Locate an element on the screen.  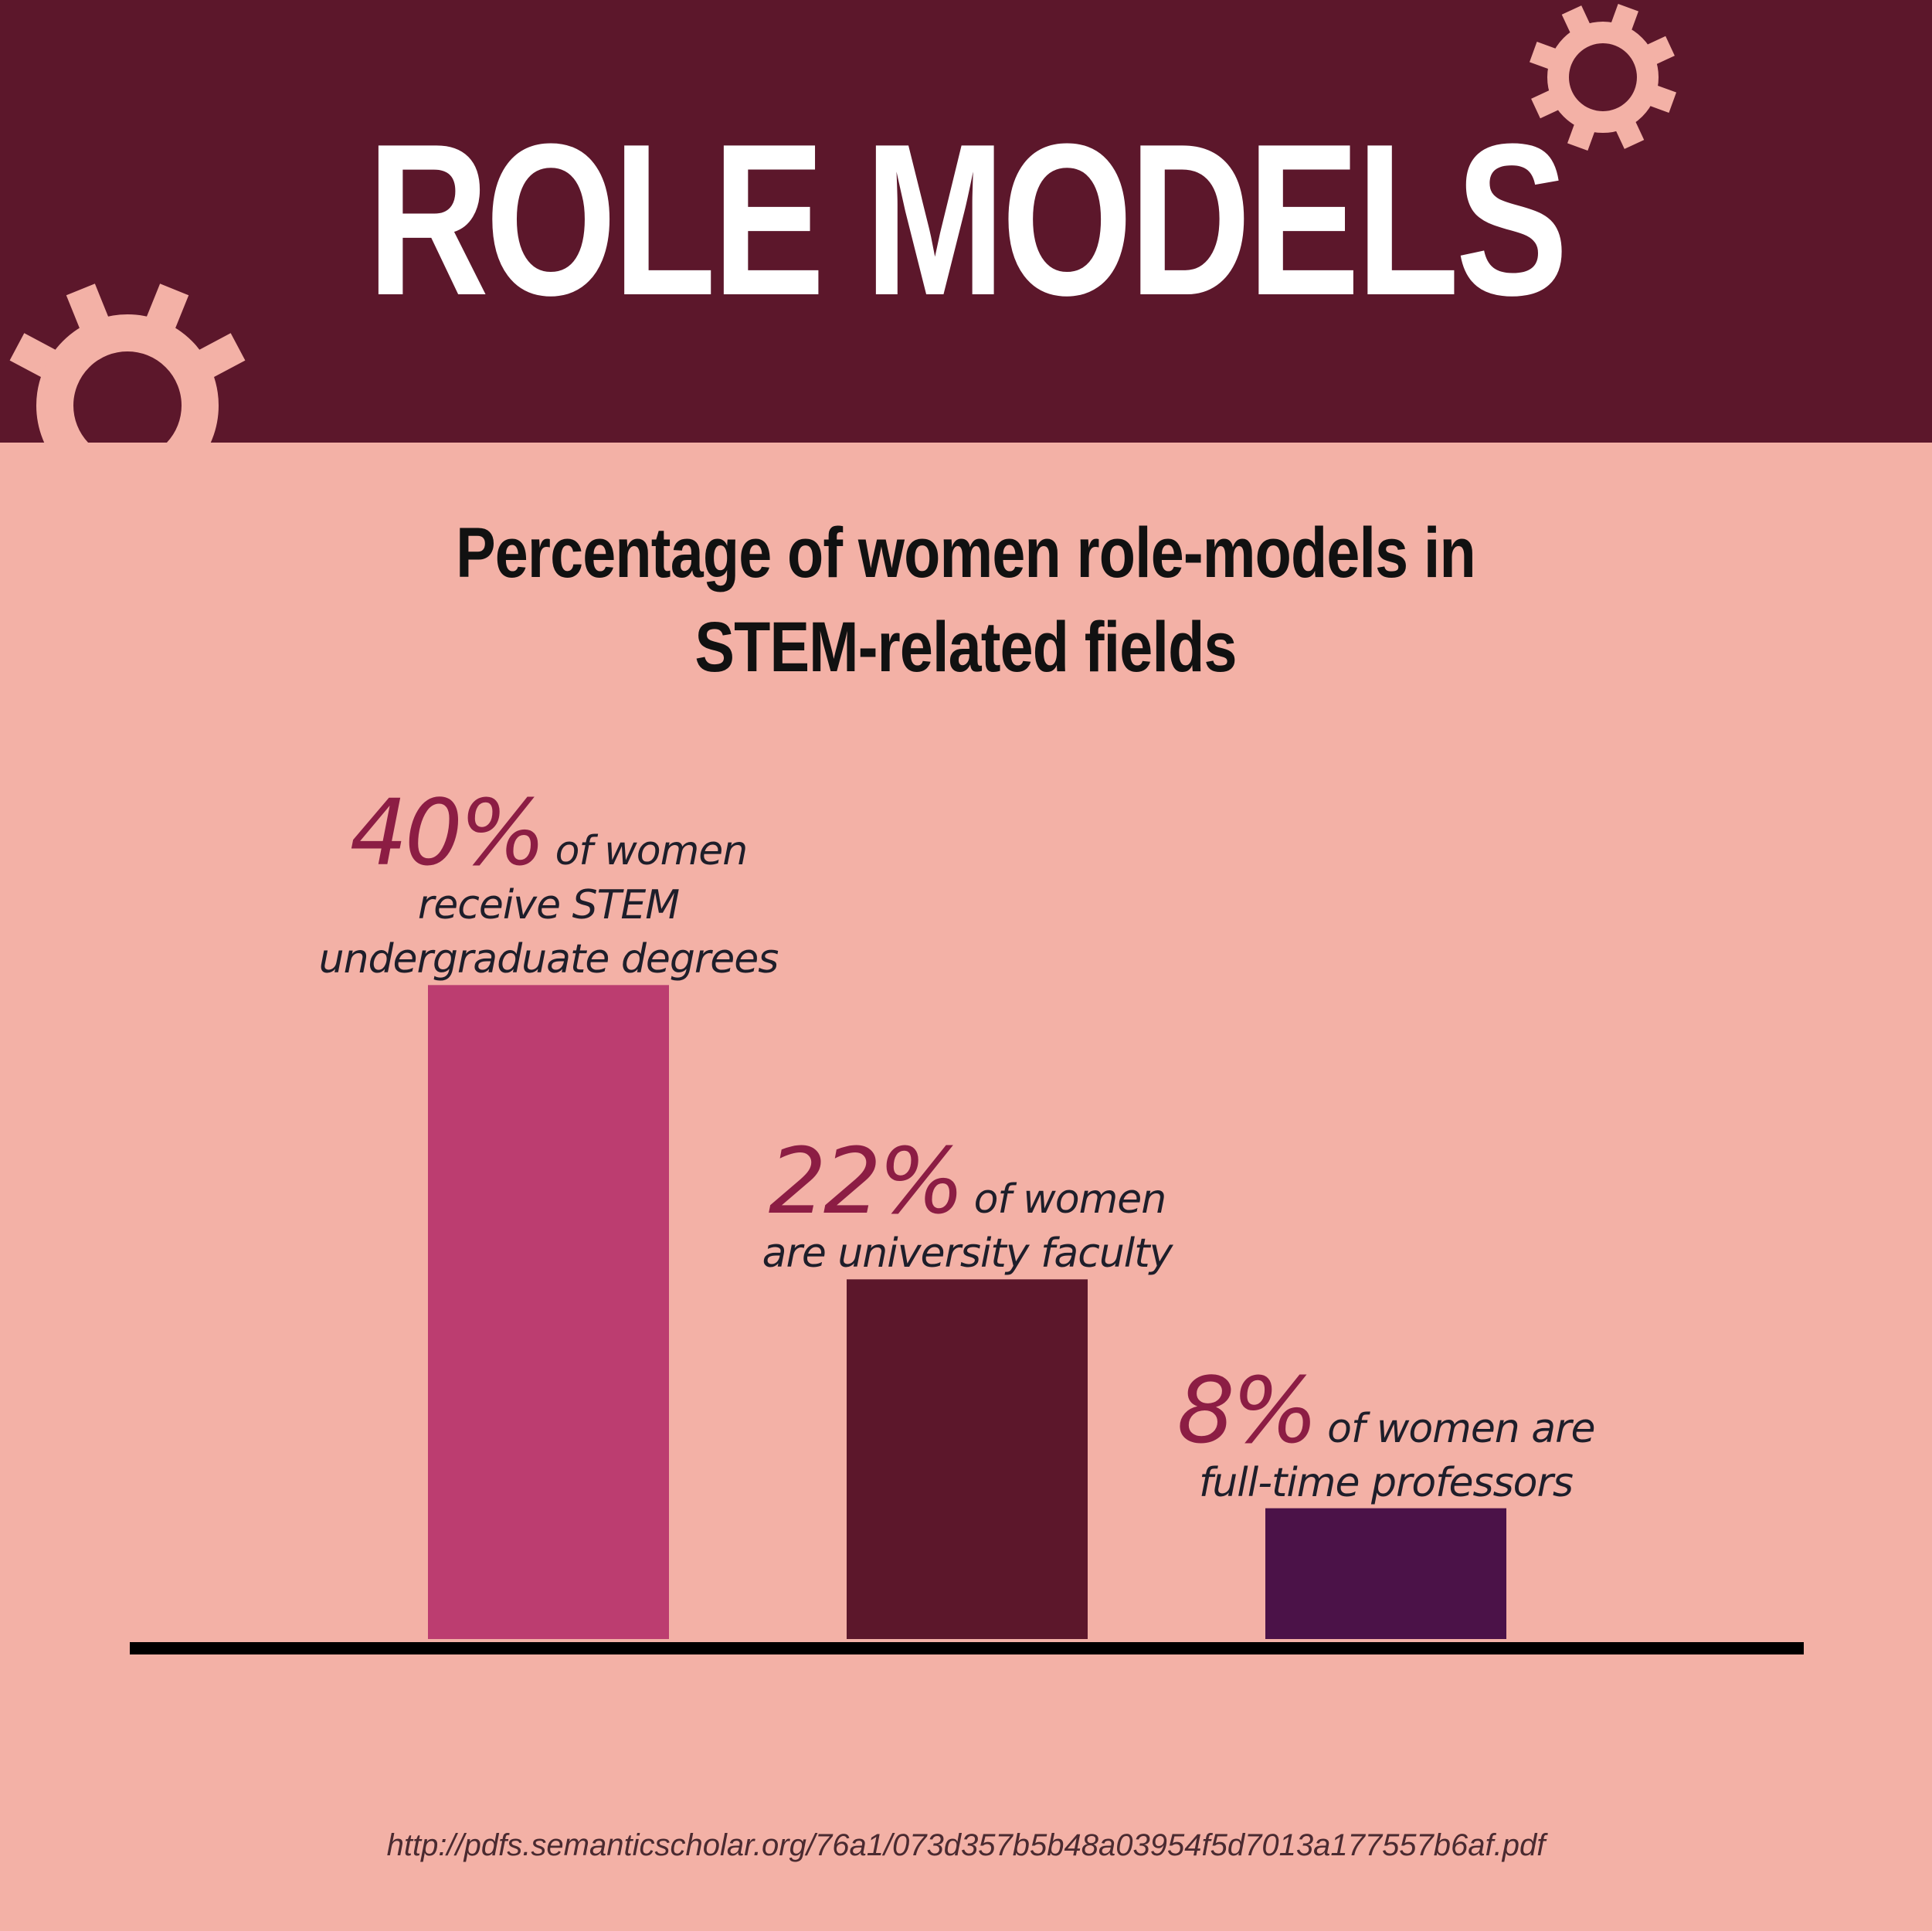
bar-label-3: 8% of women are full-time professors is located at coordinates (1386, 1437).